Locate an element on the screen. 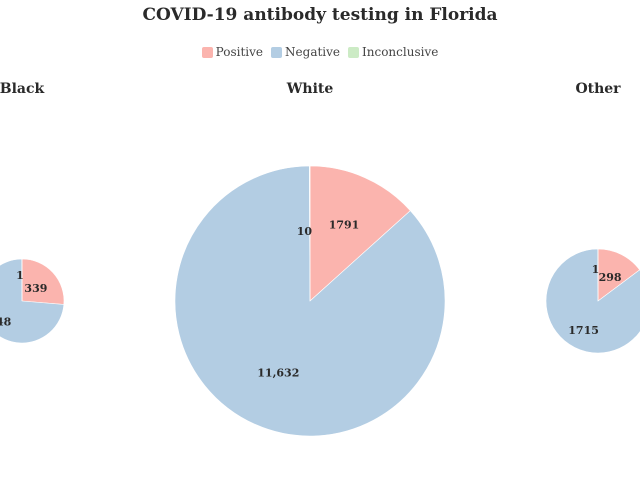 The image size is (640, 480). data-label-white-positive: 1791 is located at coordinates (344, 225).